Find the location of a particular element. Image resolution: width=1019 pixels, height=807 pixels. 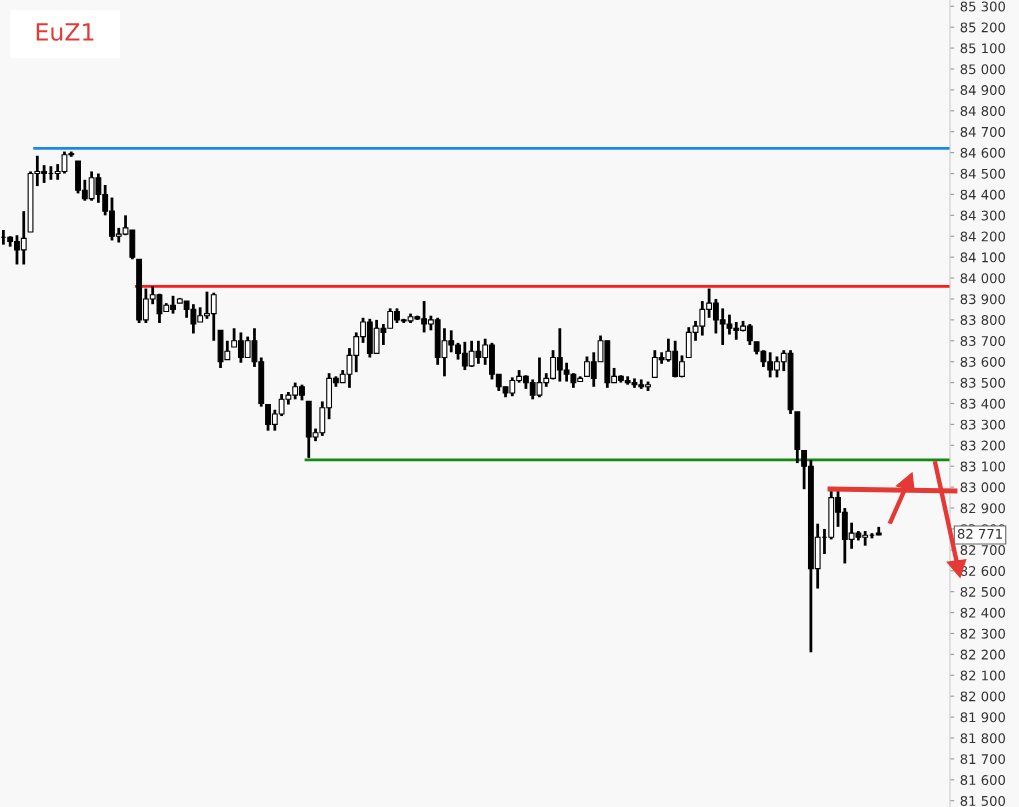

y-tick-label: 84 700 is located at coordinates (983, 131).